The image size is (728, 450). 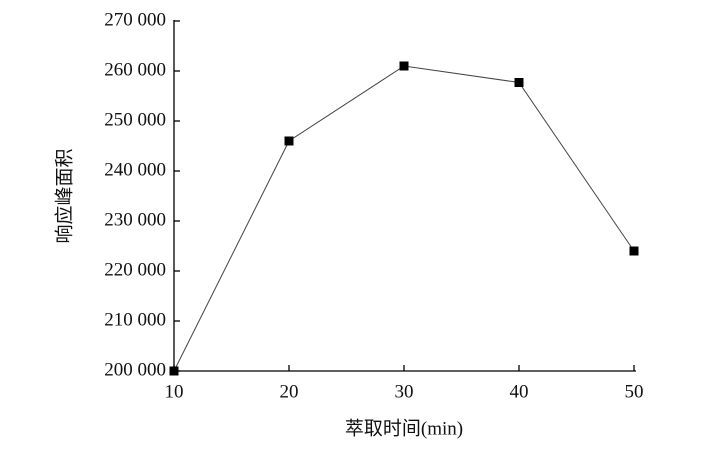 What do you see at coordinates (135, 269) in the screenshot?
I see `y-tick-label: 220 000` at bounding box center [135, 269].